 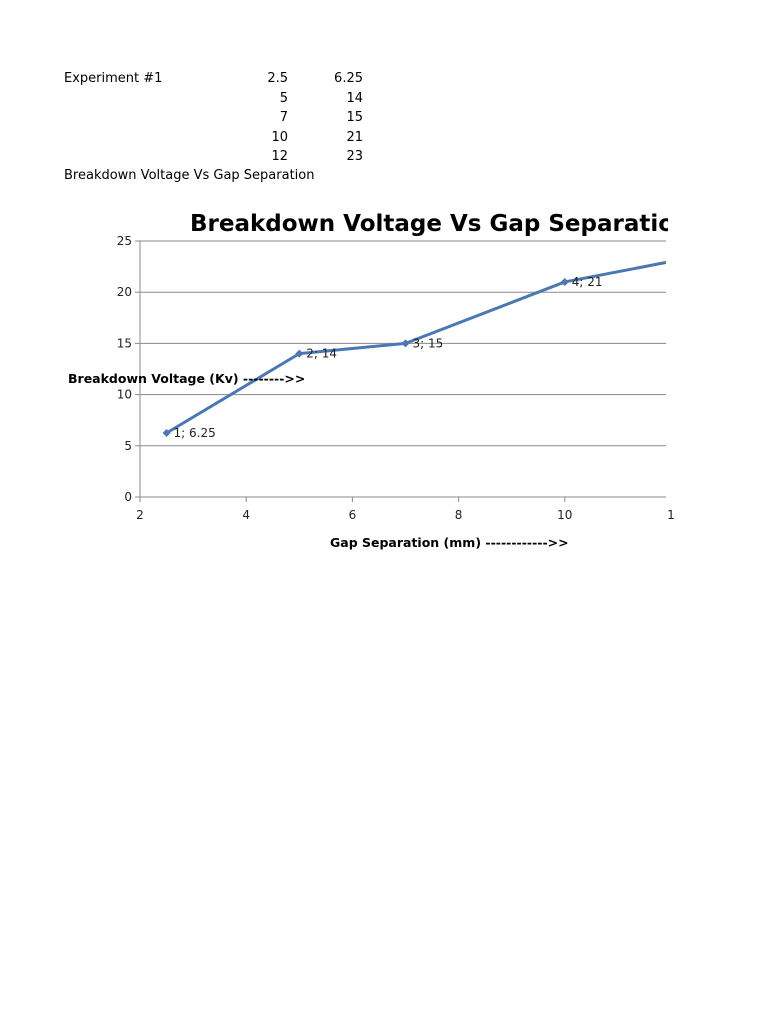 I want to click on table-cell-gap: 2.5, so click(x=277, y=78).